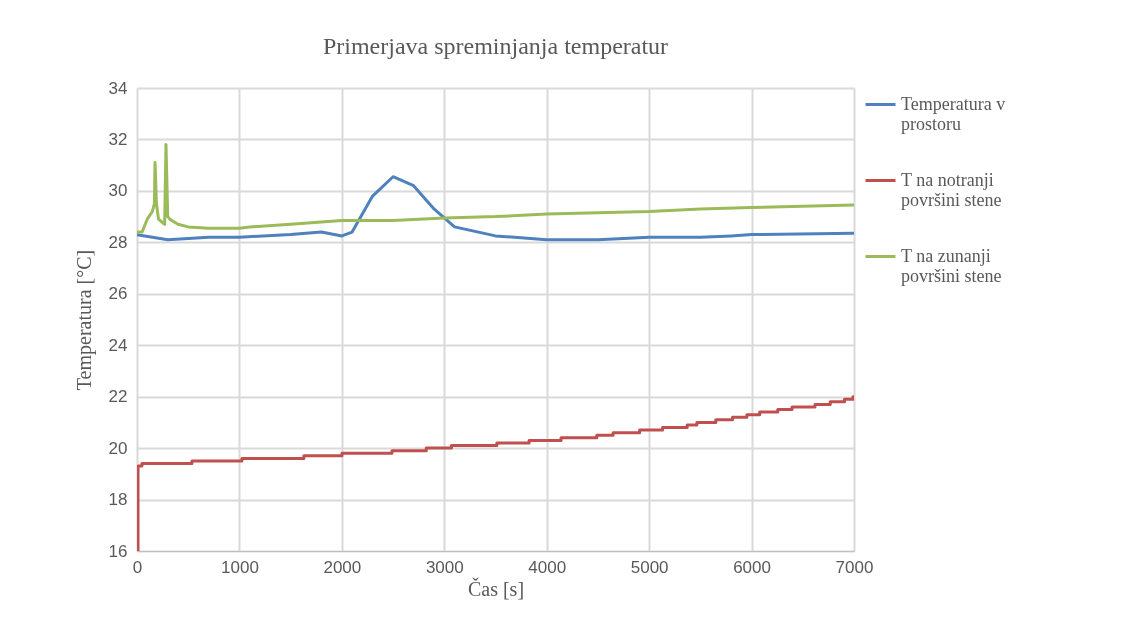 The height and width of the screenshot is (644, 1140). What do you see at coordinates (496, 588) in the screenshot?
I see `x-axis-title: Čas [s]` at bounding box center [496, 588].